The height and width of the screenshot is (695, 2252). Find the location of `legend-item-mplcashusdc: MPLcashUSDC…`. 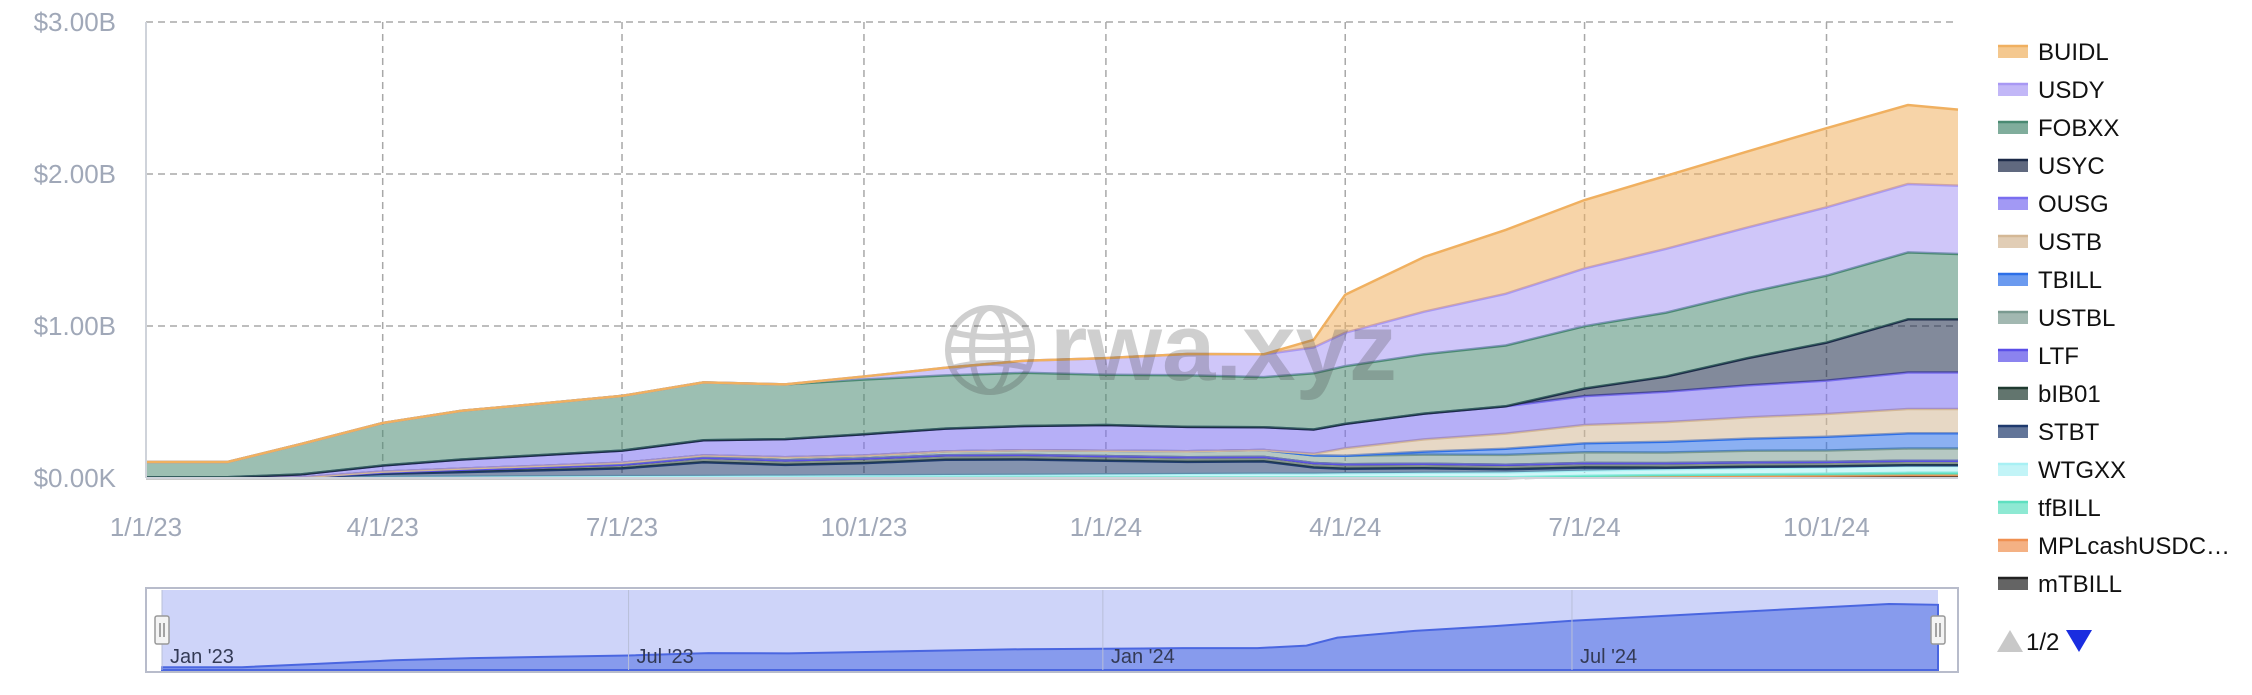

legend-item-mplcashusdc: MPLcashUSDC… is located at coordinates (2114, 546).